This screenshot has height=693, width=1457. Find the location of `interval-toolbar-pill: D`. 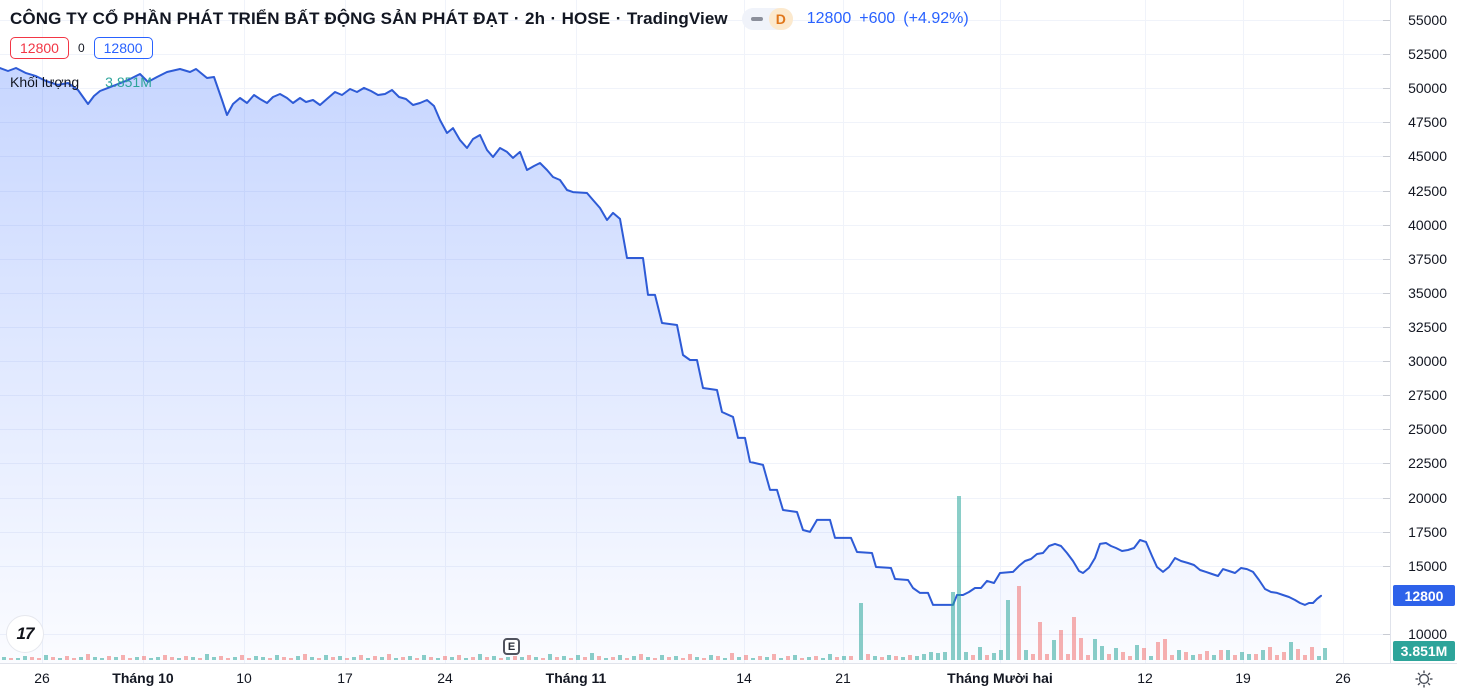

interval-toolbar-pill: D is located at coordinates (767, 19).